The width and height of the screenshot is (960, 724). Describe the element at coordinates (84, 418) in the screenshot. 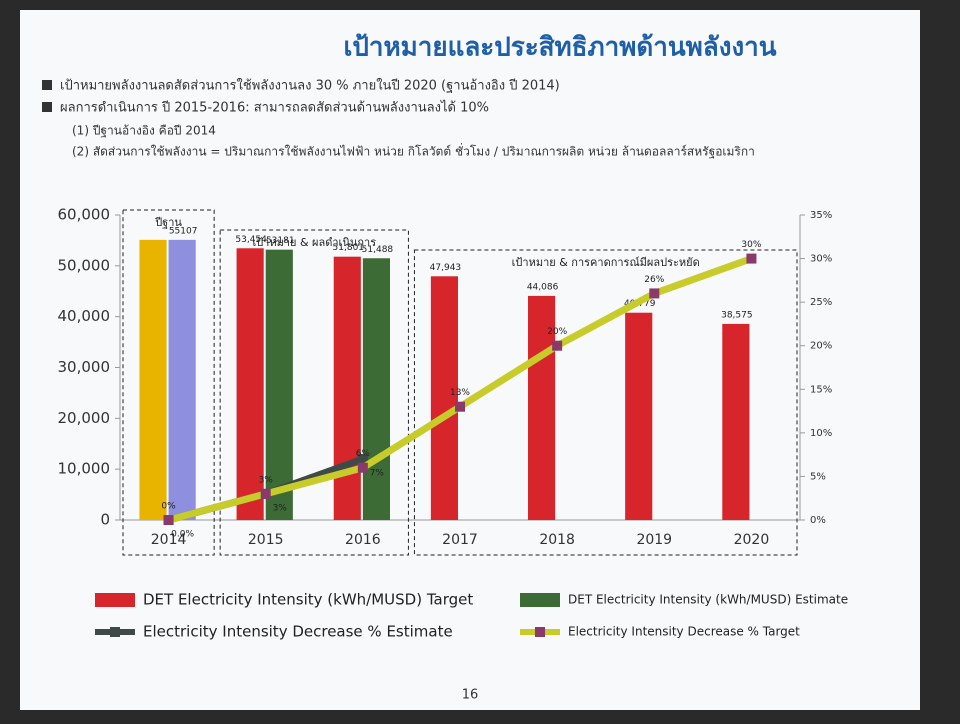

I see `y-tick-label: 20,000` at that location.